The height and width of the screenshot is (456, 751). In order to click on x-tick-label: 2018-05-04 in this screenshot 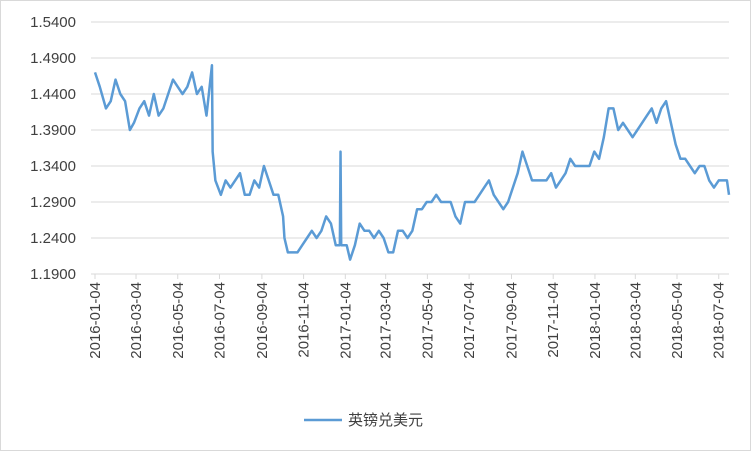, I will do `click(677, 320)`.